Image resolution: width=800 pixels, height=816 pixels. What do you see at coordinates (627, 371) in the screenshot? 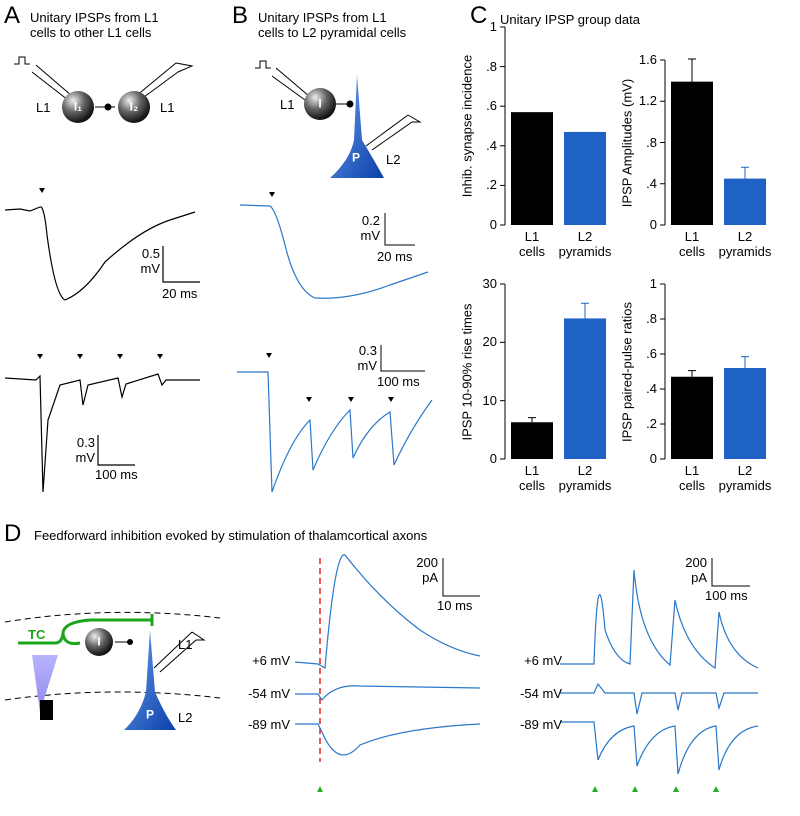
I see `y-axis-label: IPSP paired-pulse ratios` at bounding box center [627, 371].